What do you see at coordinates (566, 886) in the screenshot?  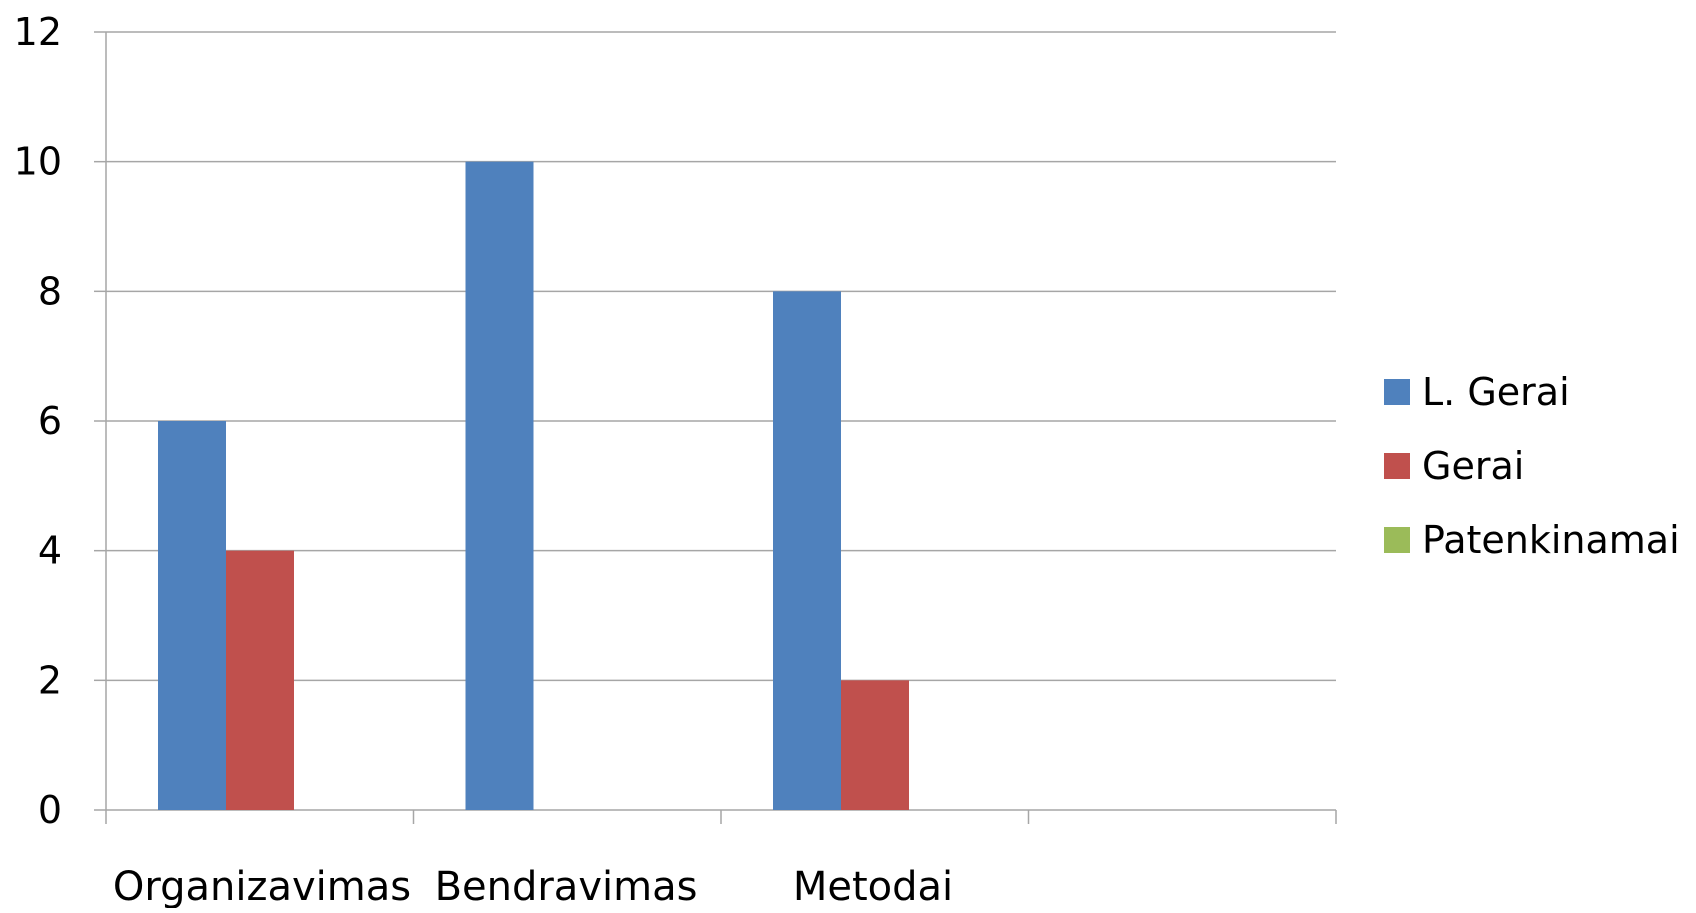 I see `x-category-label: Bendravimas` at bounding box center [566, 886].